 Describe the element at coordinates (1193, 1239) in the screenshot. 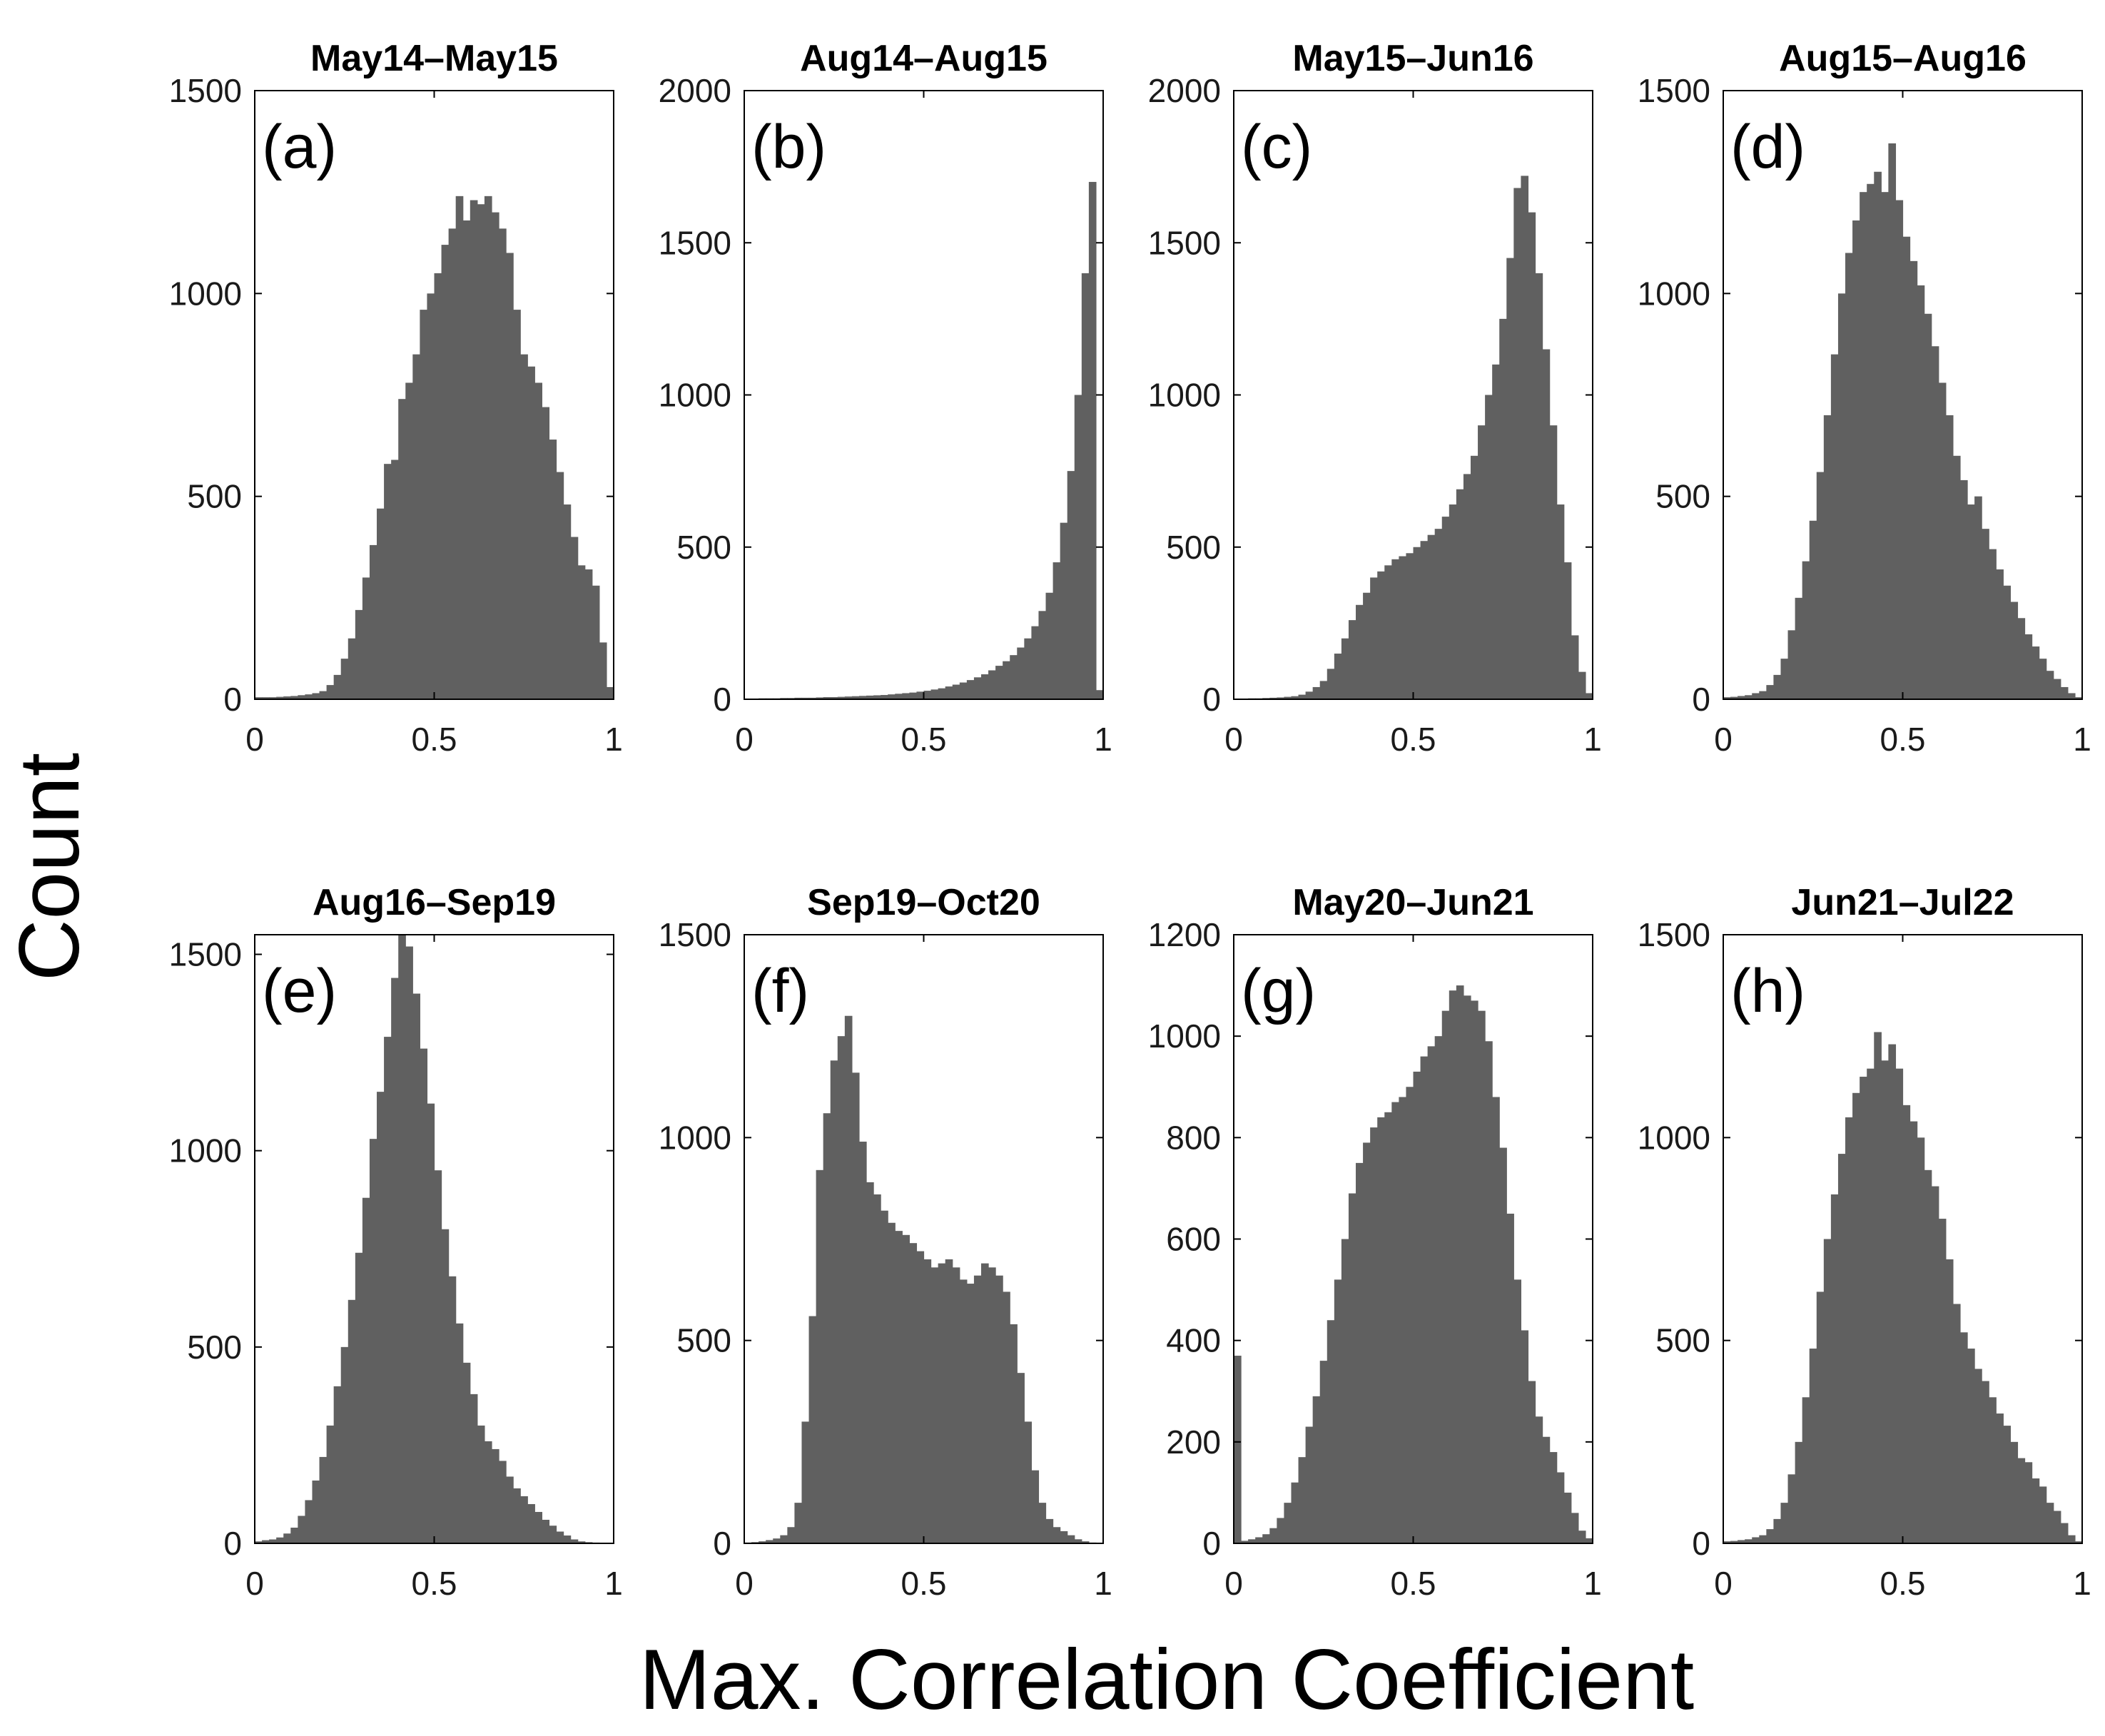

I see `y-tick-label: 600` at that location.